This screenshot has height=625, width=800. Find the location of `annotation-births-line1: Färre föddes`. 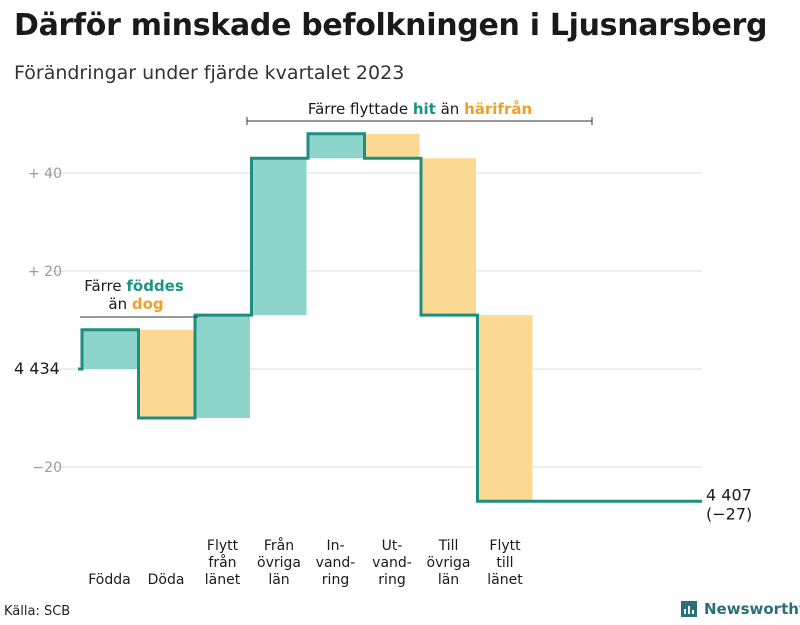

annotation-births-line1: Färre föddes is located at coordinates (134, 286).